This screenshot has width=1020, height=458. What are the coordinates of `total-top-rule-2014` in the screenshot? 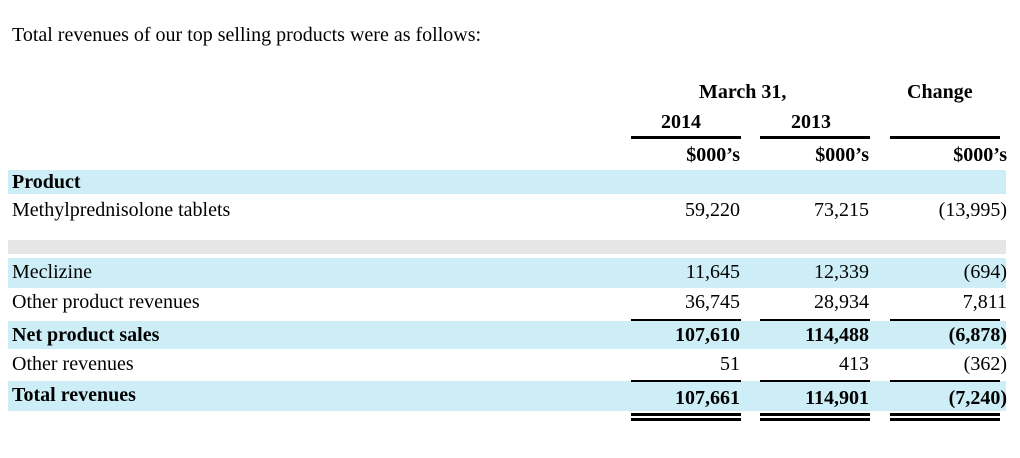 It's located at (686, 381).